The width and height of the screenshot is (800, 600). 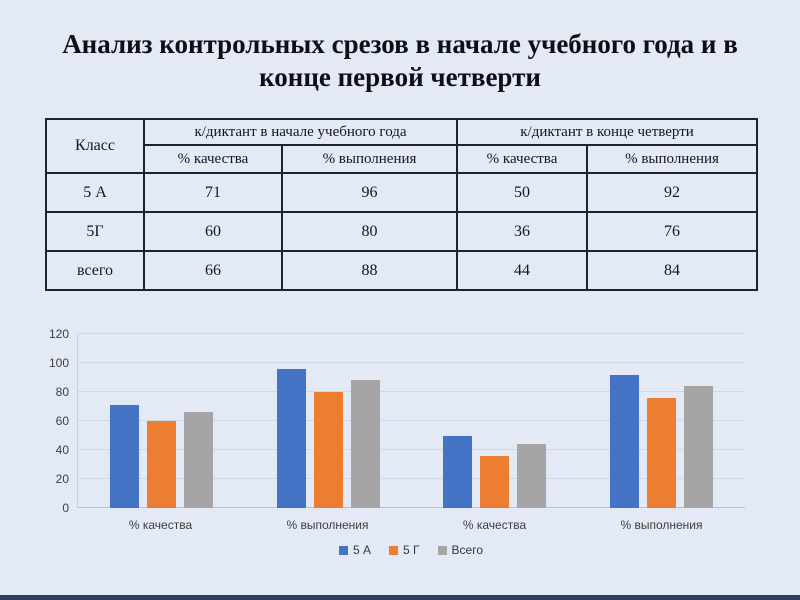 I want to click on y-tick-label: 100, so click(x=58, y=363).